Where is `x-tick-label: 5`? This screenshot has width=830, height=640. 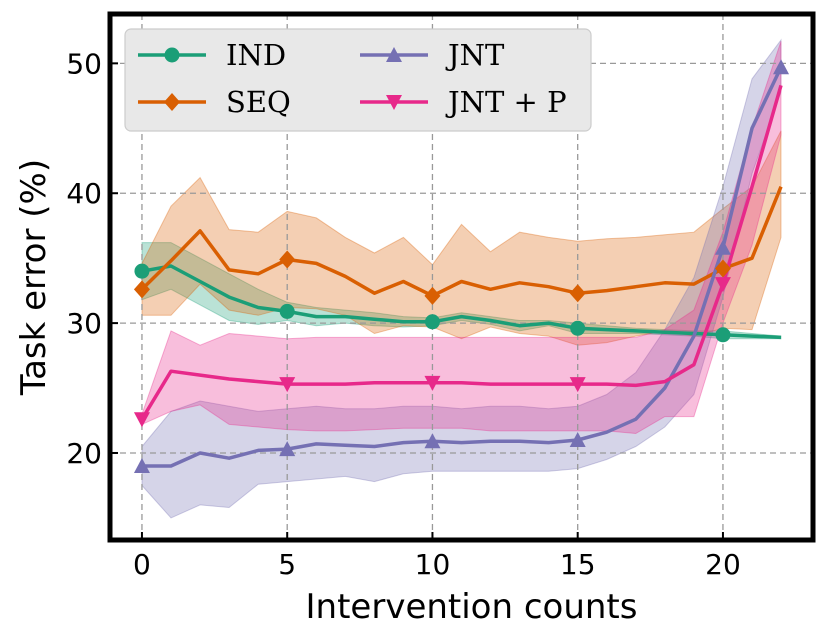 x-tick-label: 5 is located at coordinates (287, 564).